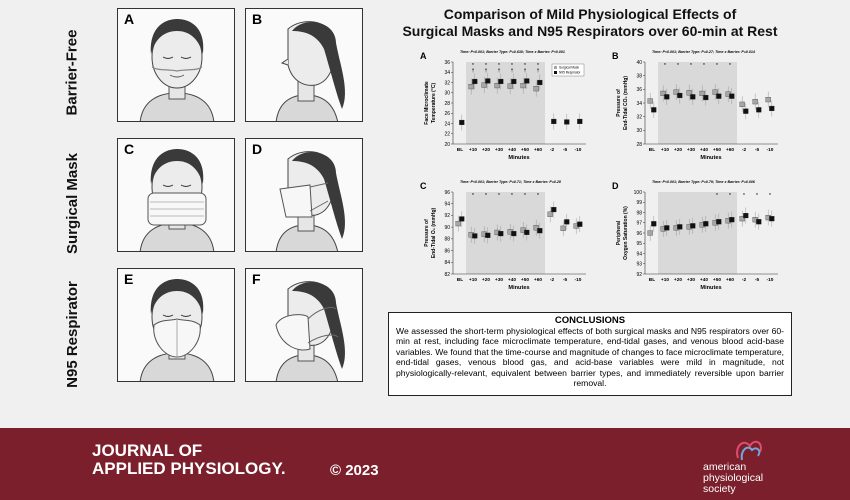  Describe the element at coordinates (447, 145) in the screenshot. I see `y-tick-label: 20` at that location.